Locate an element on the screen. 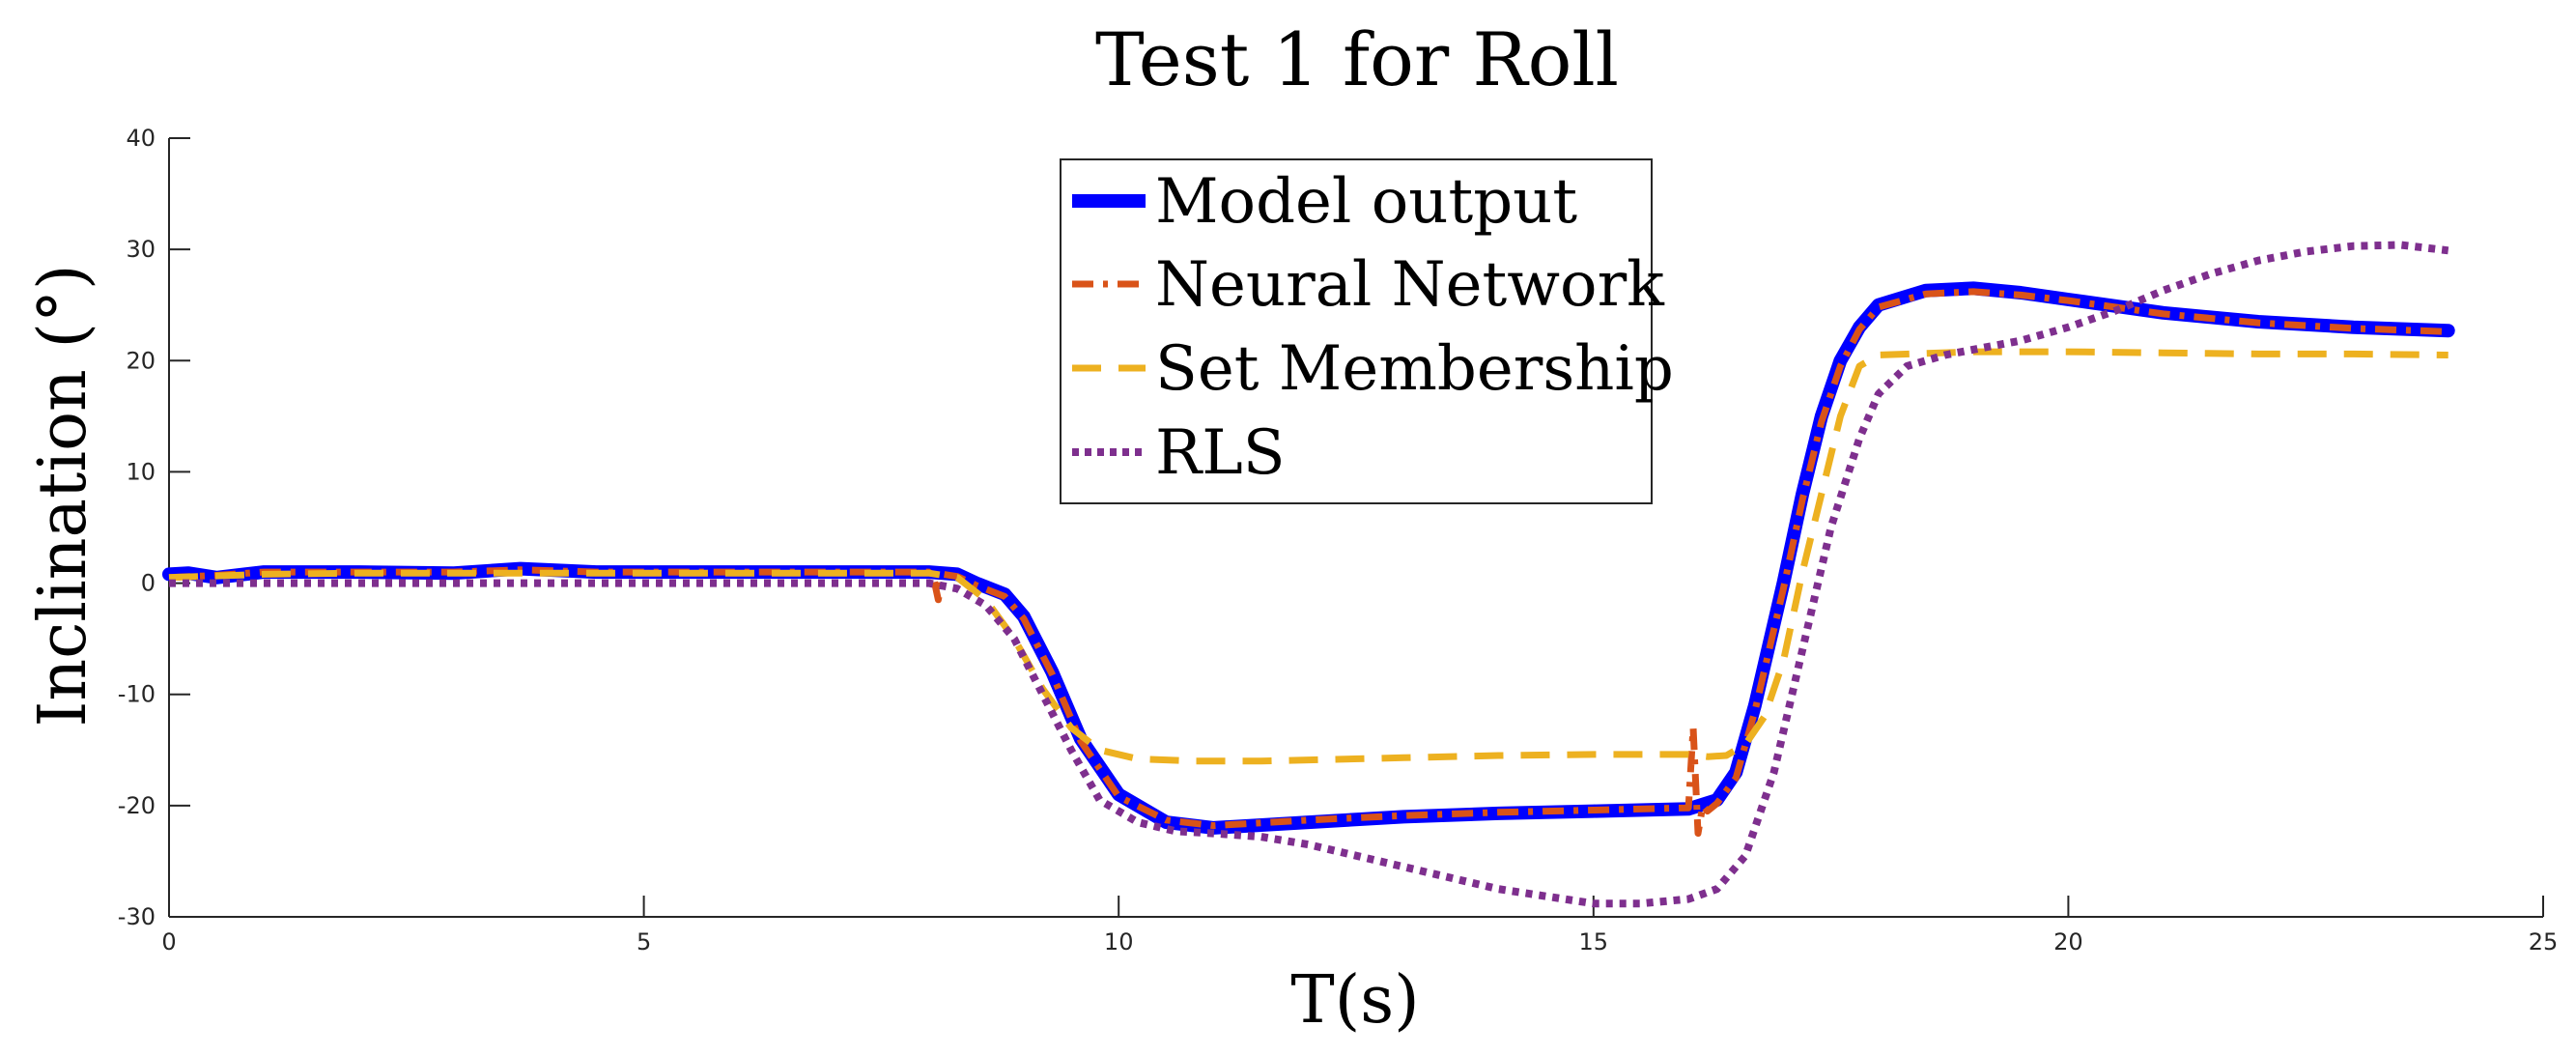 The height and width of the screenshot is (1055, 2576). x-tick-label: 0 is located at coordinates (168, 942).